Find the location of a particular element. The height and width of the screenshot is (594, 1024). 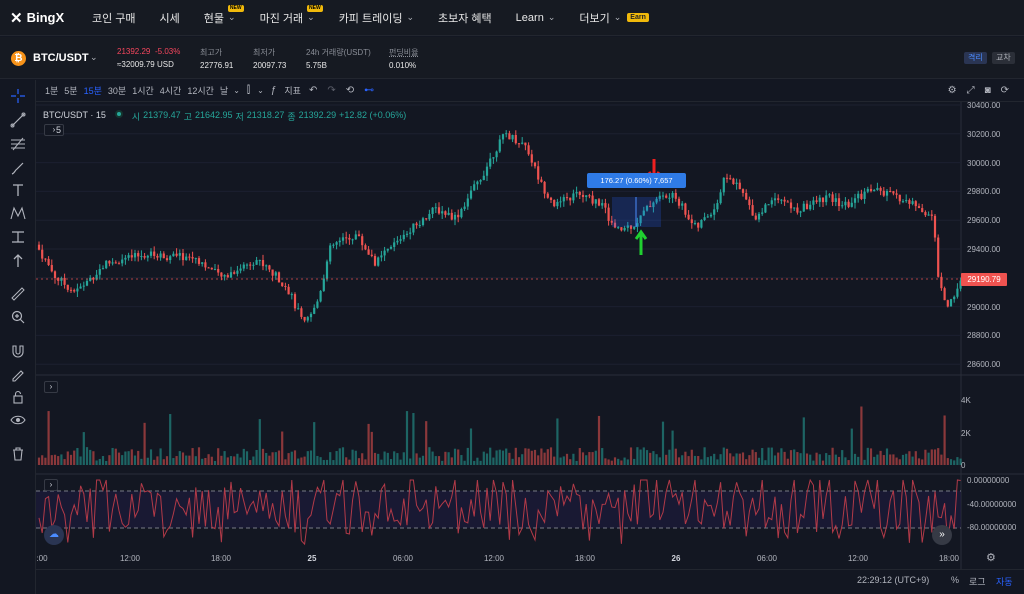

close-label: 종 is located at coordinates (291, 117).